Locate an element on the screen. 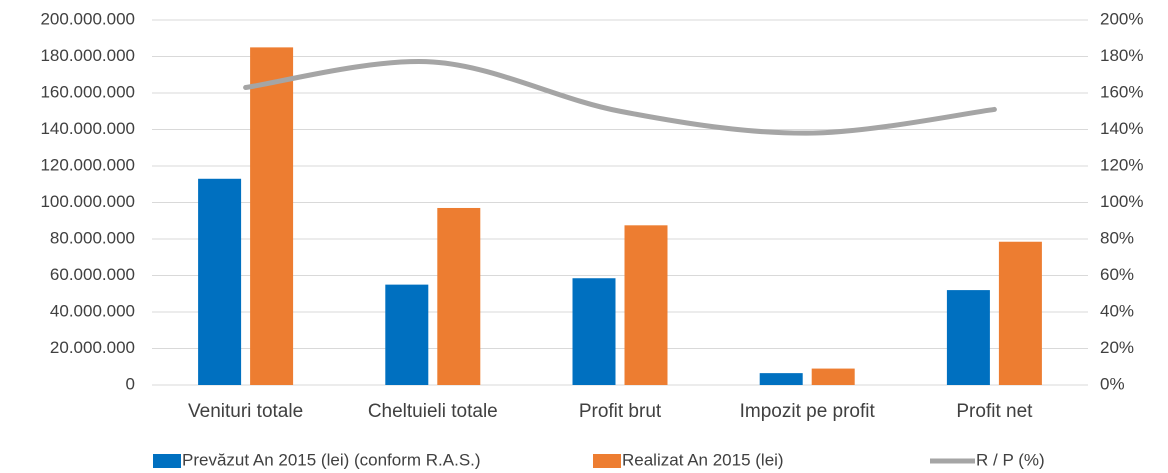  y-tick-label: 140.000.000 is located at coordinates (87, 128).